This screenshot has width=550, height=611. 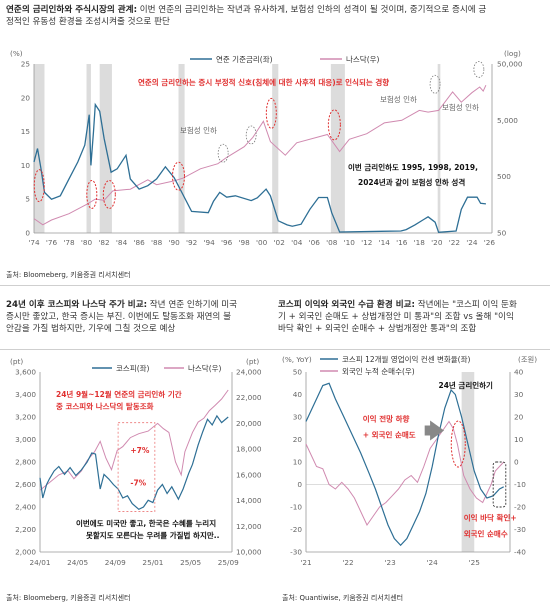 What do you see at coordinates (510, 64) in the screenshot?
I see `y-right-tick: 50,000` at bounding box center [510, 64].